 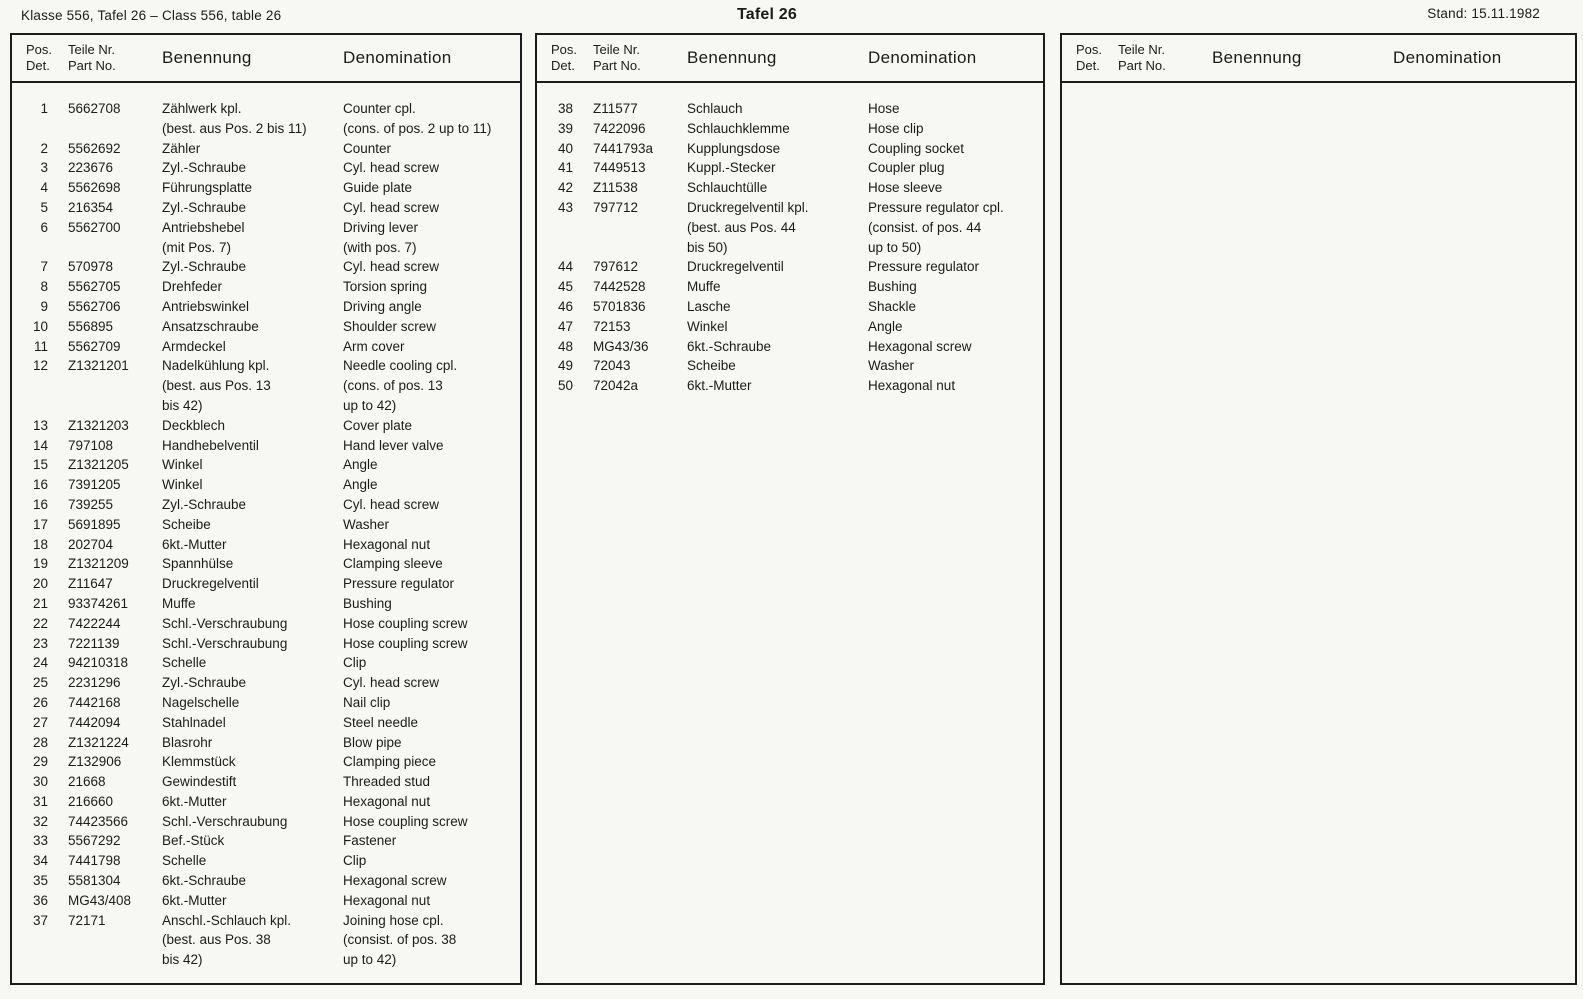 What do you see at coordinates (619, 287) in the screenshot?
I see `row-part-no: 7442528` at bounding box center [619, 287].